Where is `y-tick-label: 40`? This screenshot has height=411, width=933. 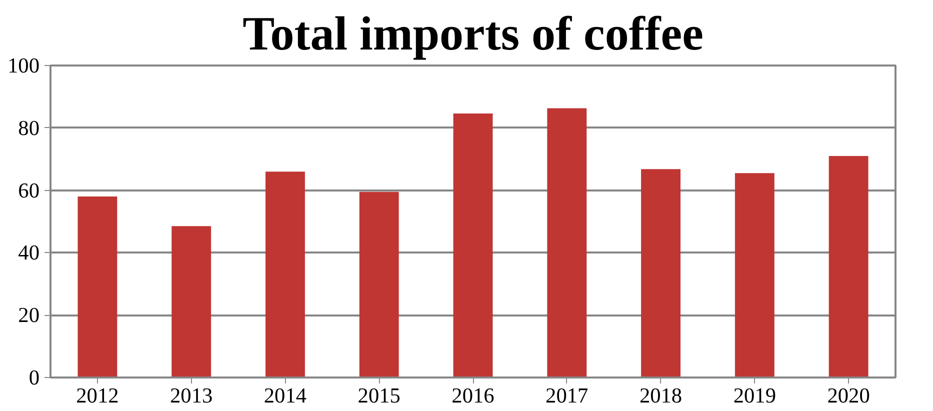 y-tick-label: 40 is located at coordinates (29, 252).